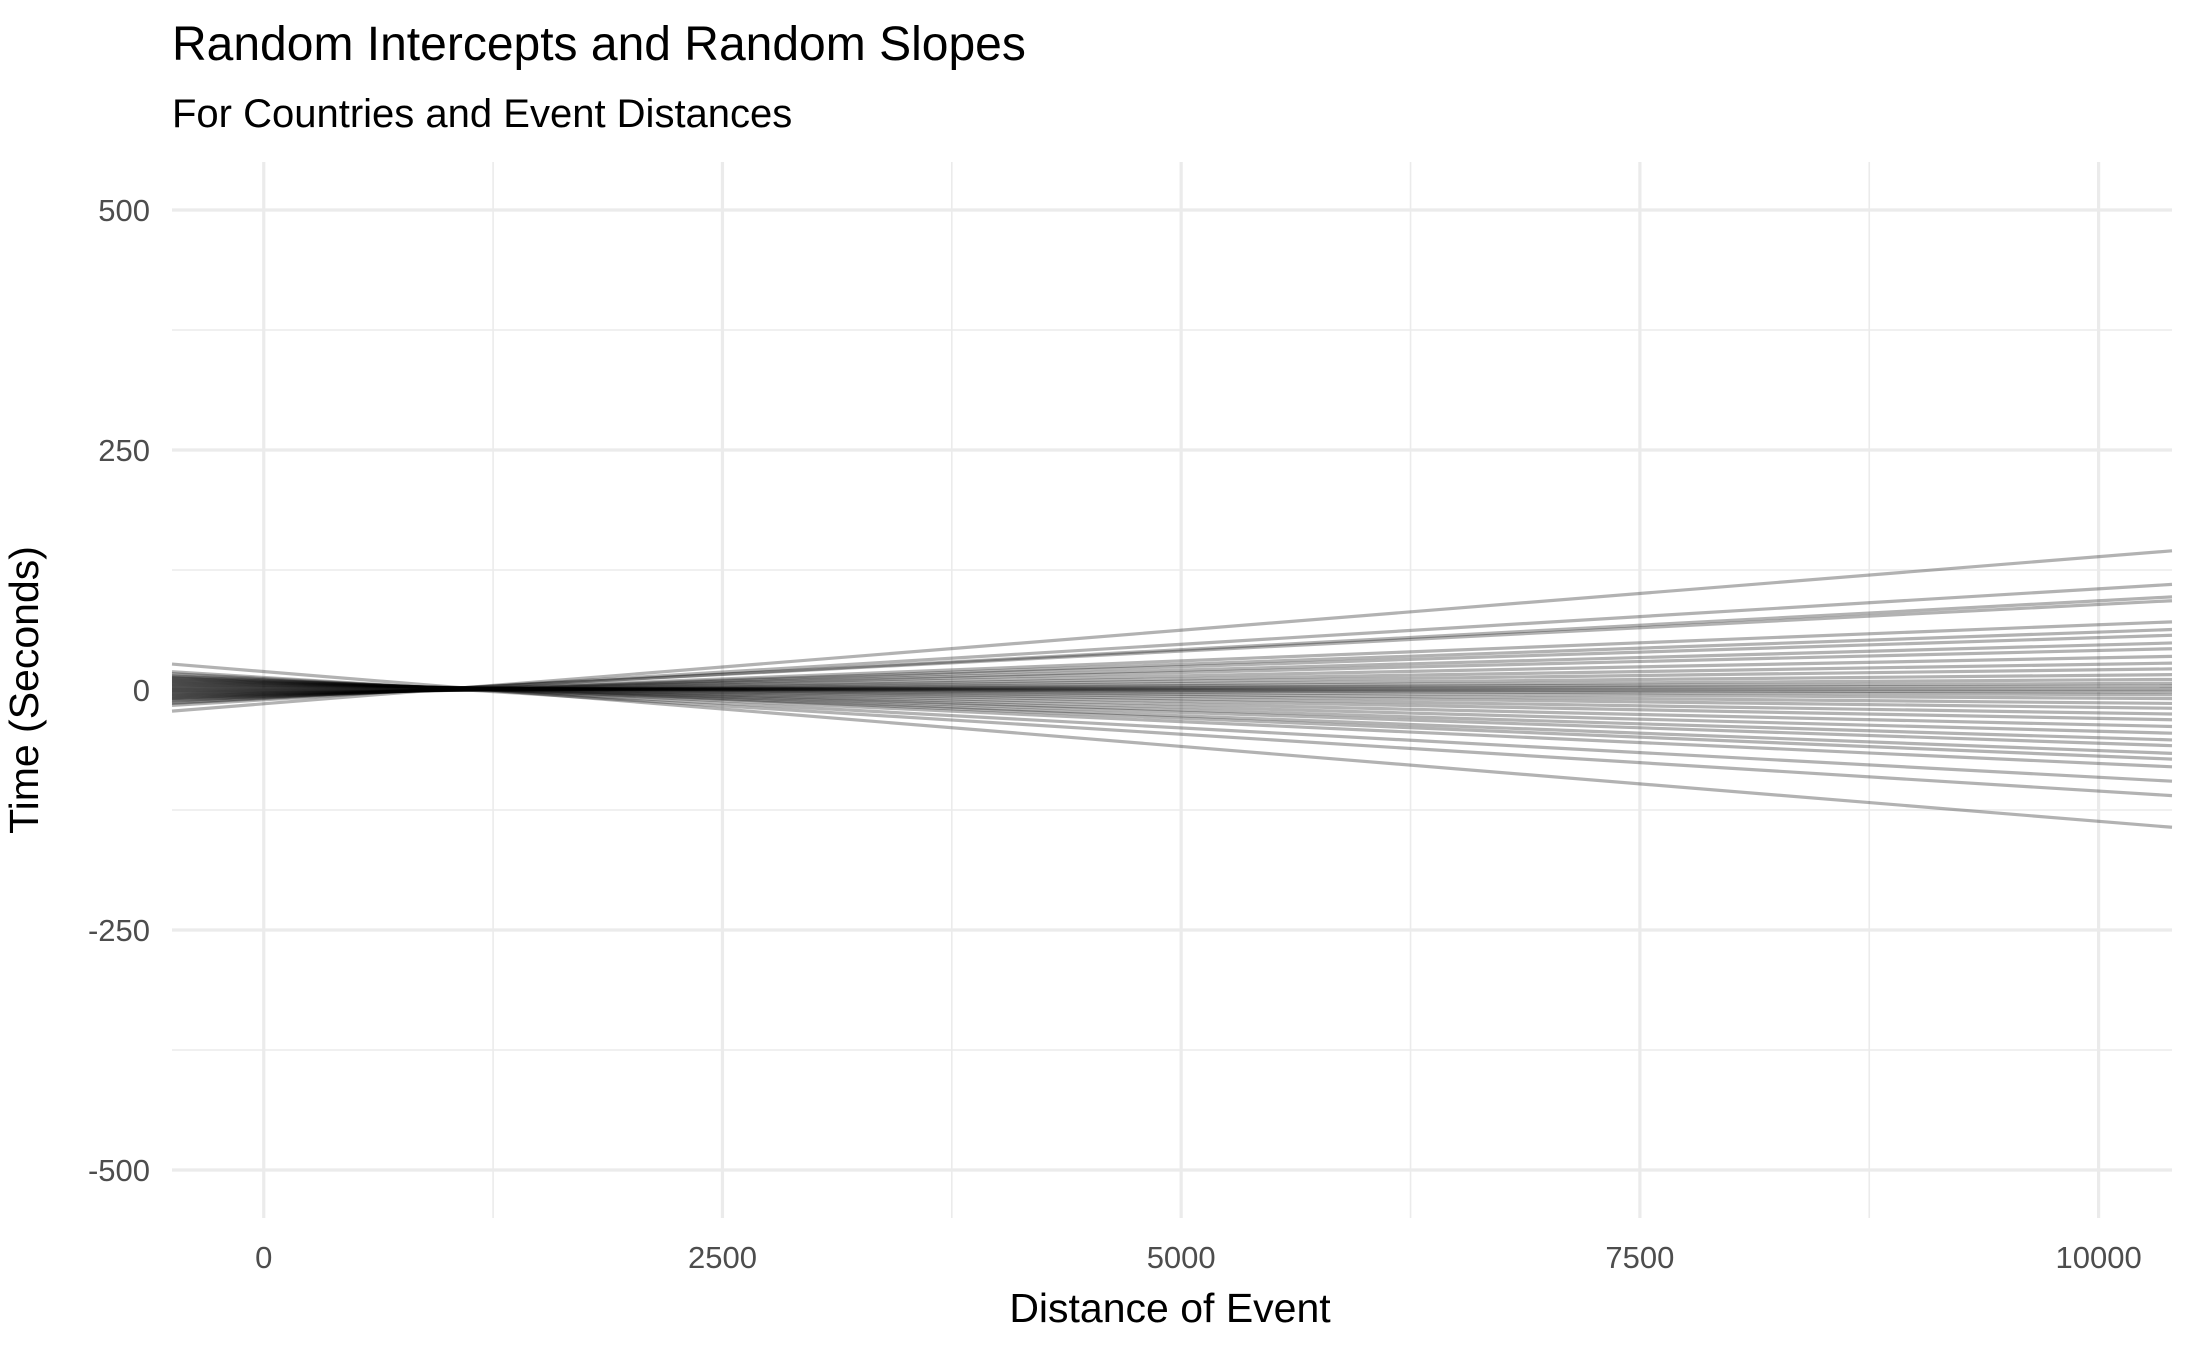 Image resolution: width=2187 pixels, height=1351 pixels. Describe the element at coordinates (599, 44) in the screenshot. I see `chart-title: Random Intercepts and Random Slopes` at that location.